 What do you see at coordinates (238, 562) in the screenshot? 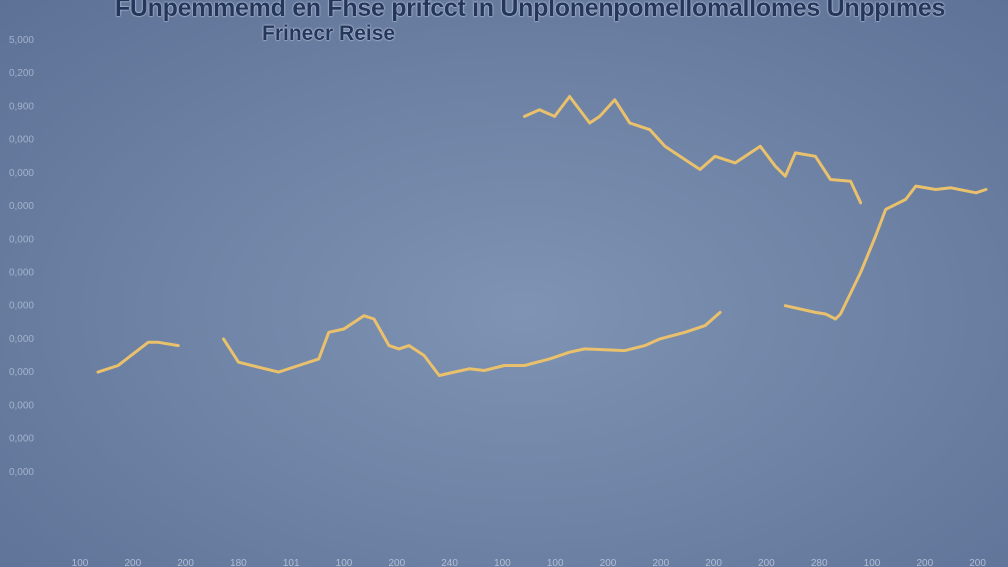
I see `x-tick-label: 180` at bounding box center [238, 562].